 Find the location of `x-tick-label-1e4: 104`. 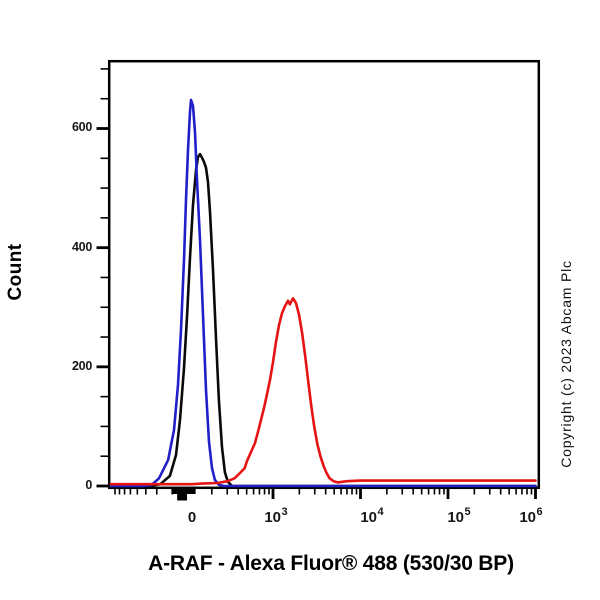

x-tick-label-1e4: 104 is located at coordinates (372, 516).